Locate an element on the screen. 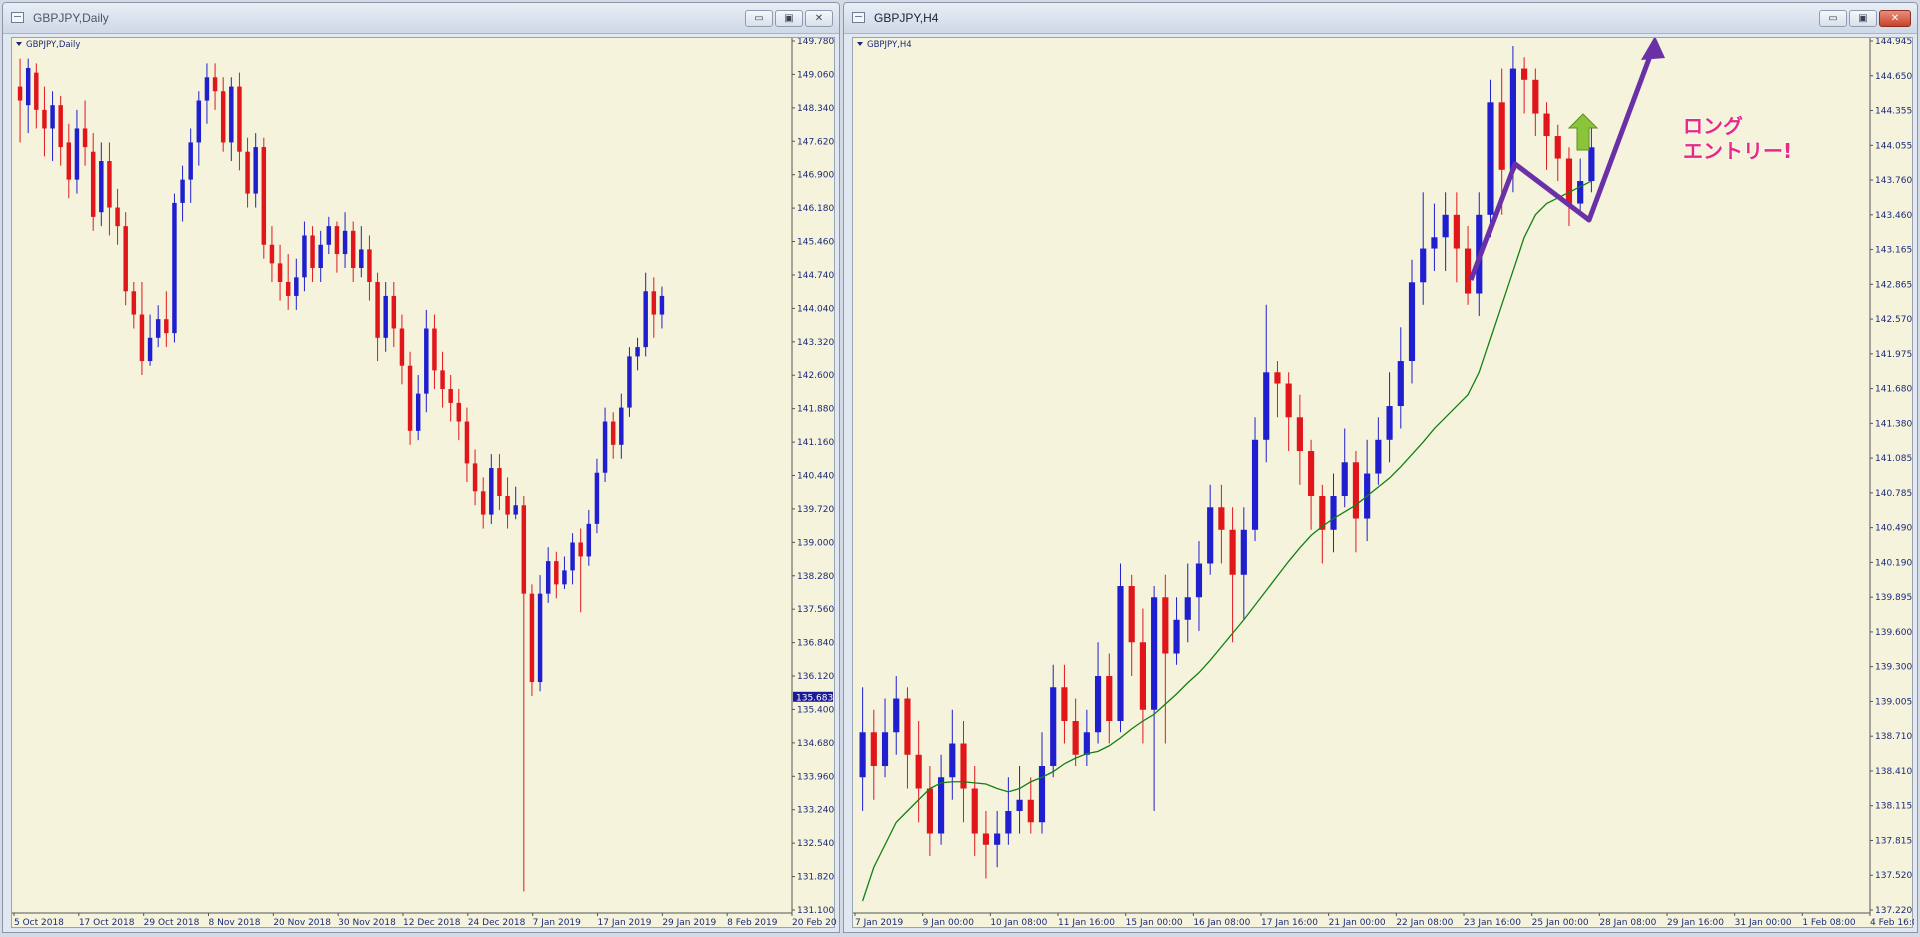  x-tick-label: 15 Jan 00:00 is located at coordinates (1154, 923).